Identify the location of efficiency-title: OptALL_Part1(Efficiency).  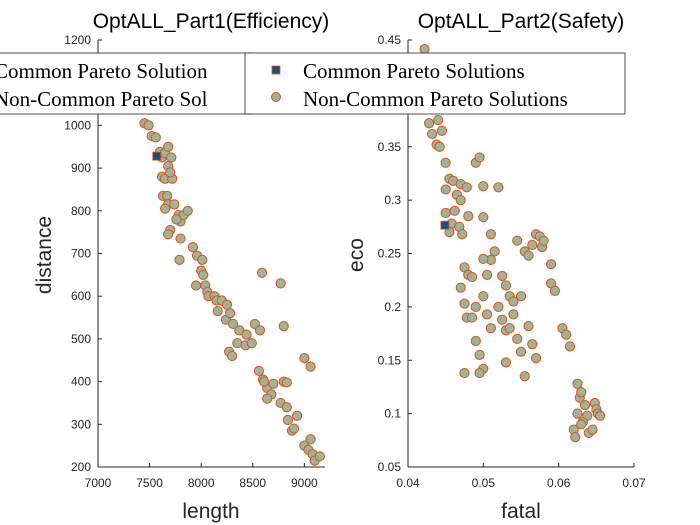
(211, 21).